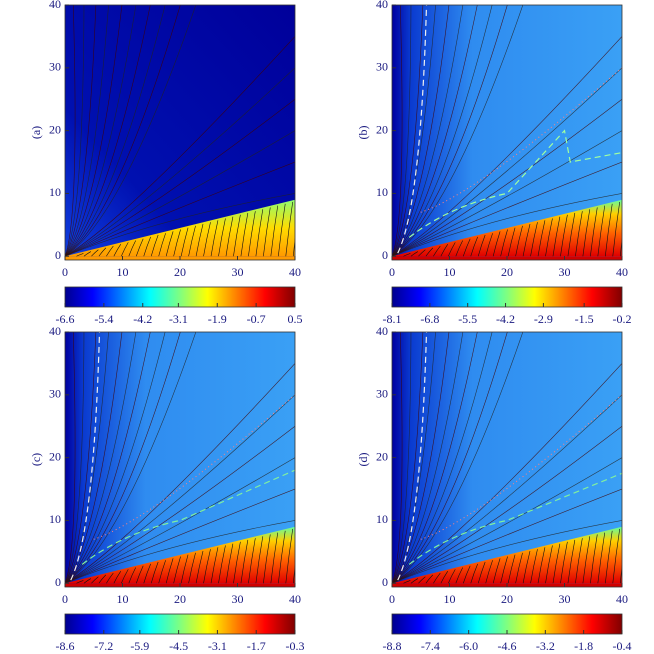 The image size is (654, 654). Describe the element at coordinates (36, 132) in the screenshot. I see `panel-label: (a)` at that location.